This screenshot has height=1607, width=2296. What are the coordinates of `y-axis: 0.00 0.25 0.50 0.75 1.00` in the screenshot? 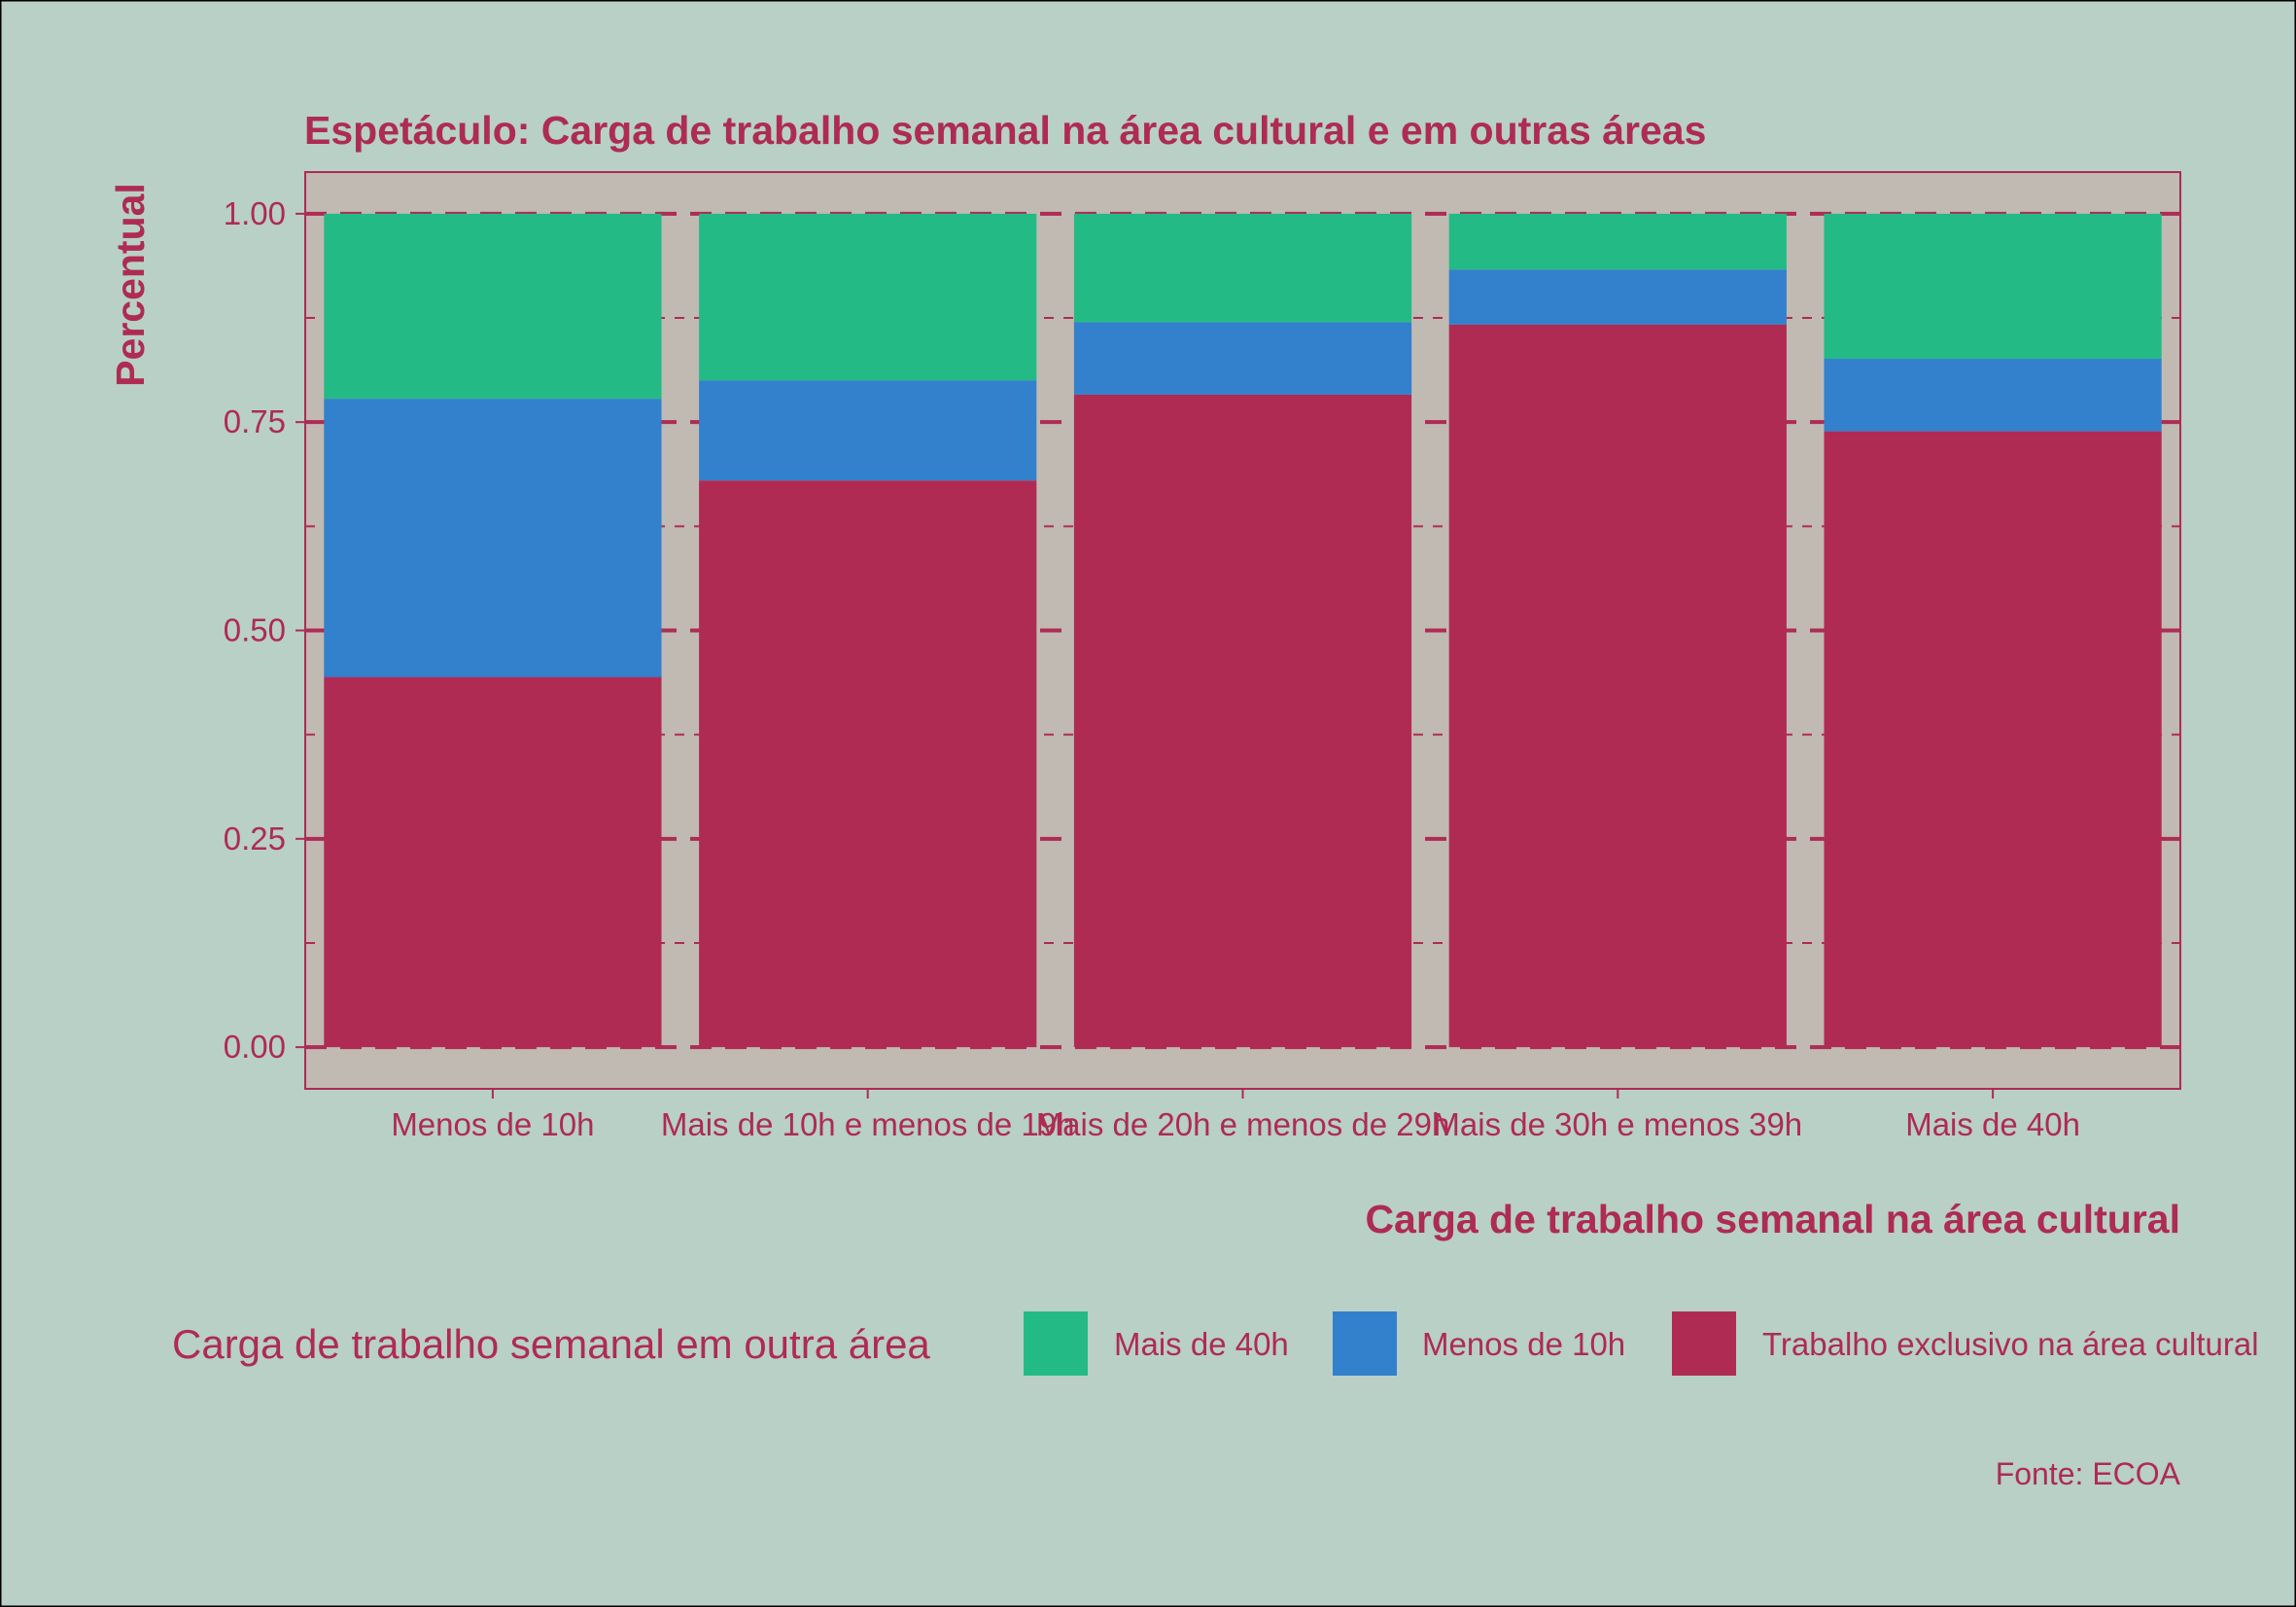 It's located at (264, 630).